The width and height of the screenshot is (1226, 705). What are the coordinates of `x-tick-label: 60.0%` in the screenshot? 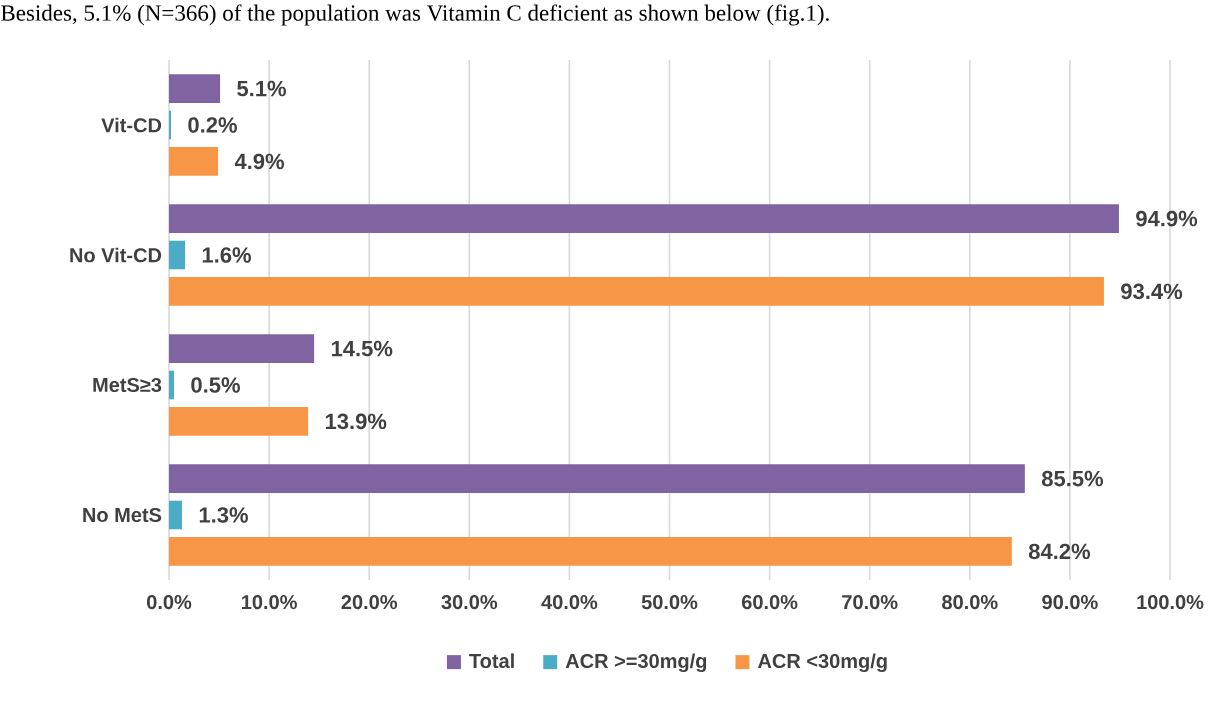 It's located at (769, 602).